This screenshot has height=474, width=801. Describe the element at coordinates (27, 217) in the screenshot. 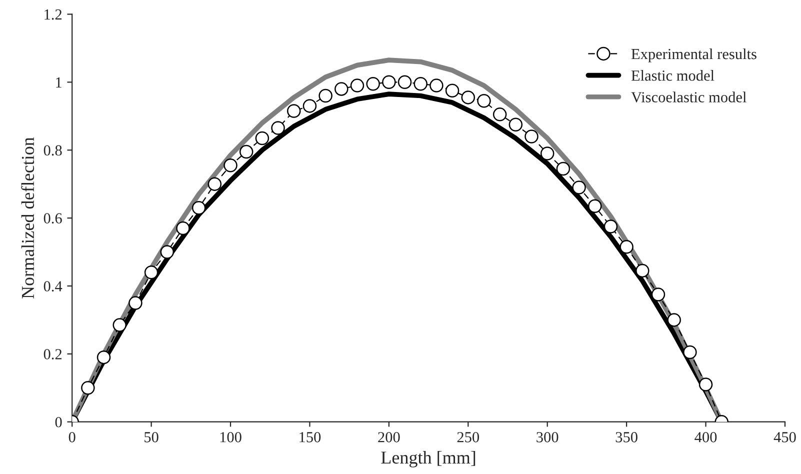

I see `y-axis-title: Normalized deflection` at that location.